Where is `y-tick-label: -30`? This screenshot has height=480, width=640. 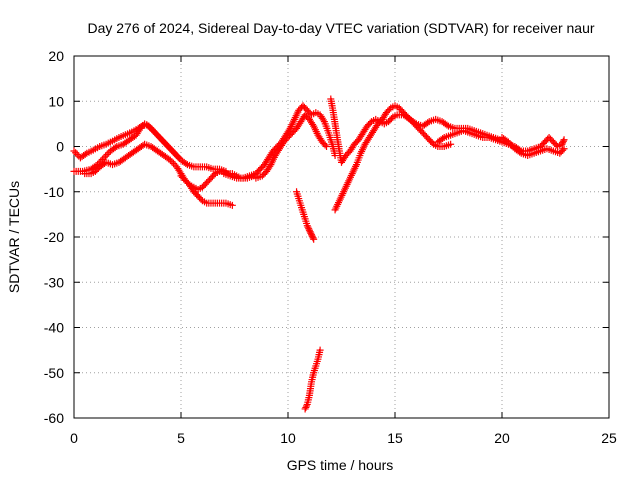 y-tick-label: -30 is located at coordinates (54, 282).